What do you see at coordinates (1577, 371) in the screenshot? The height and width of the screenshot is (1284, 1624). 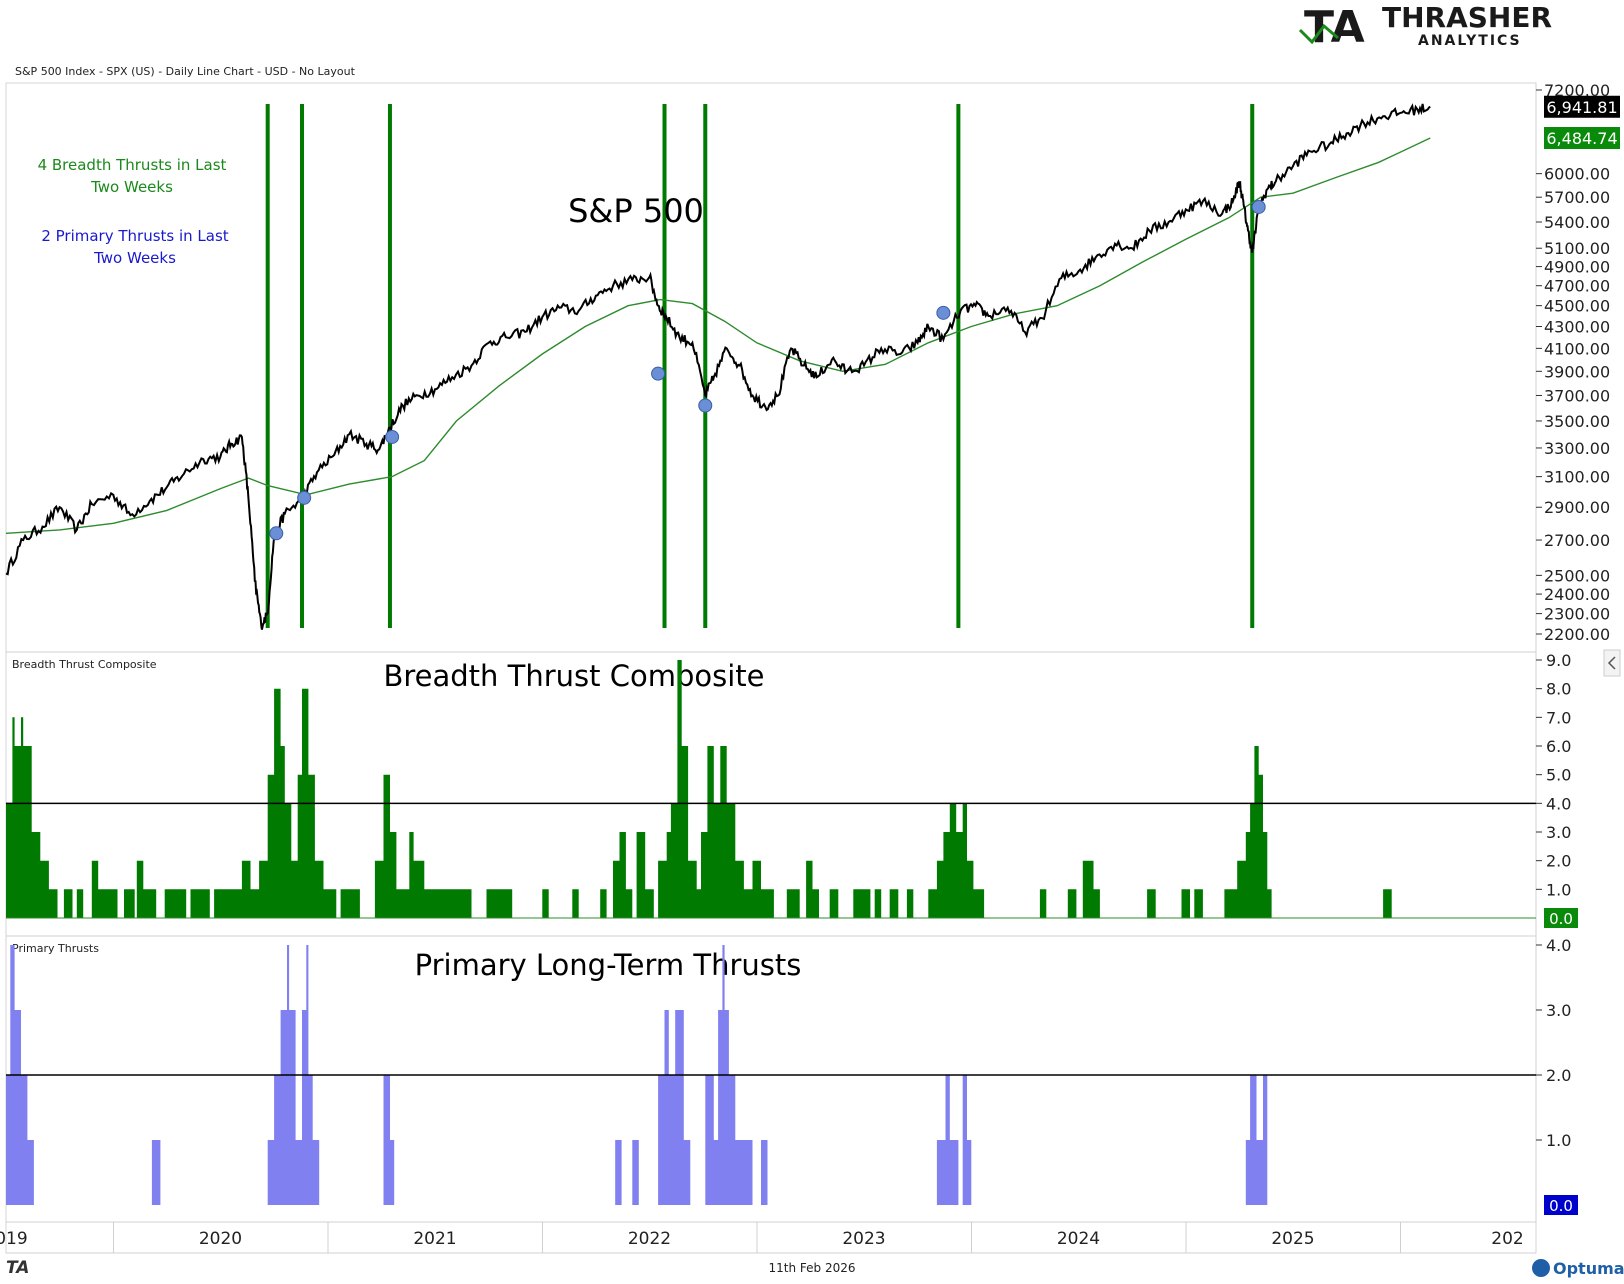 I see `price-tick-label: 3900.00` at bounding box center [1577, 371].